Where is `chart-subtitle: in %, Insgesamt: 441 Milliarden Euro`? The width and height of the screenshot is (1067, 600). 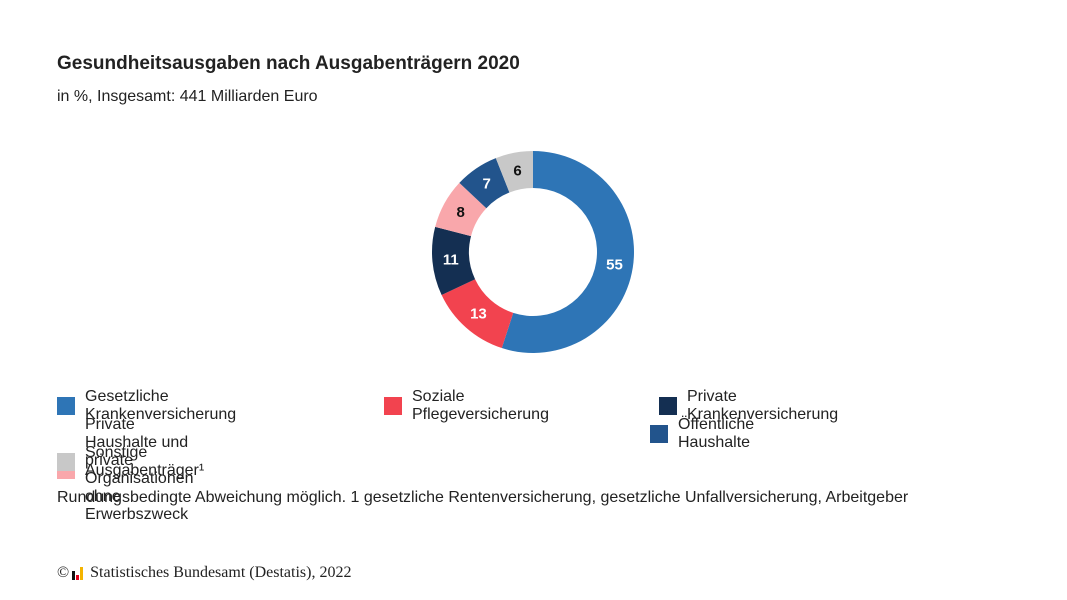
chart-subtitle: in %, Insgesamt: 441 Milliarden Euro is located at coordinates (187, 96).